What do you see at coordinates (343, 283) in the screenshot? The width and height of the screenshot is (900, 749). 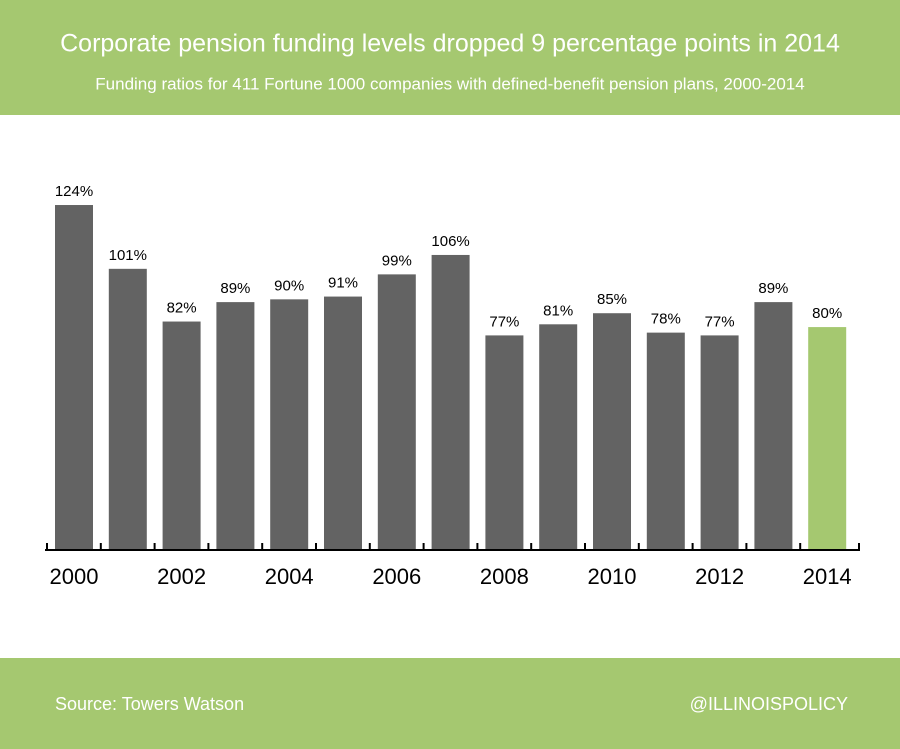 I see `value-label: 91%` at bounding box center [343, 283].